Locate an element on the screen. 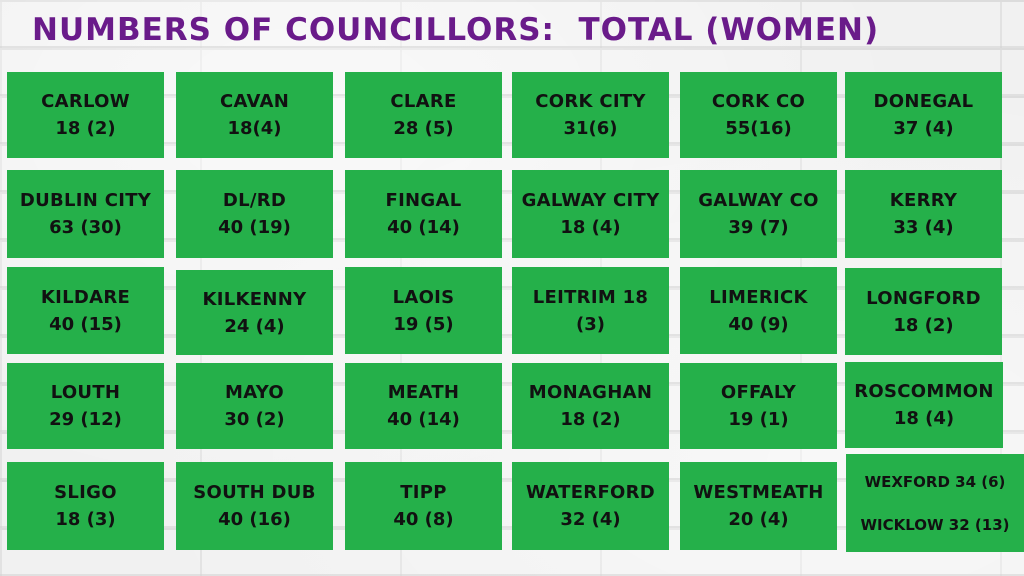 The image size is (1024, 576). council-name: DL/RD is located at coordinates (254, 200).